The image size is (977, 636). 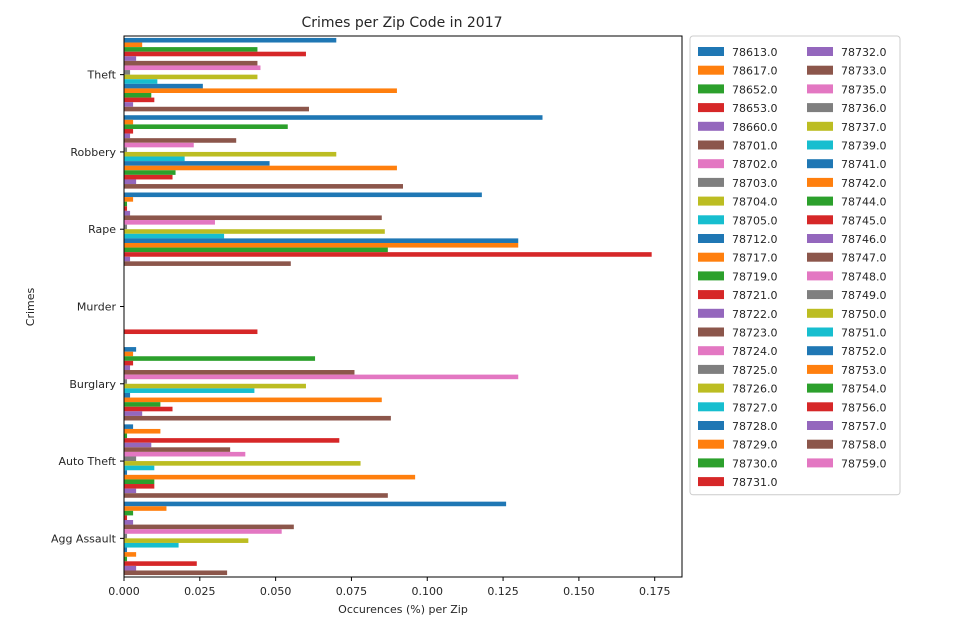 I want to click on legend-label: 78747.0, so click(x=864, y=258).